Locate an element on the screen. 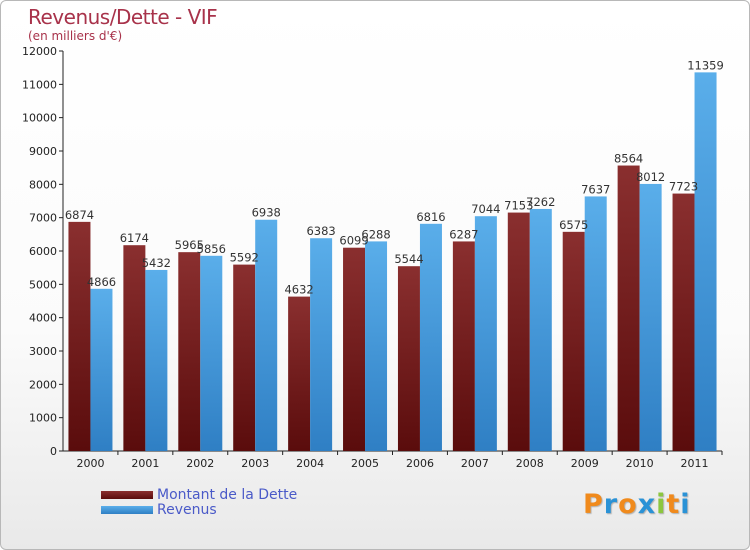 The width and height of the screenshot is (750, 550). x-tick-label: 2008 is located at coordinates (530, 463).